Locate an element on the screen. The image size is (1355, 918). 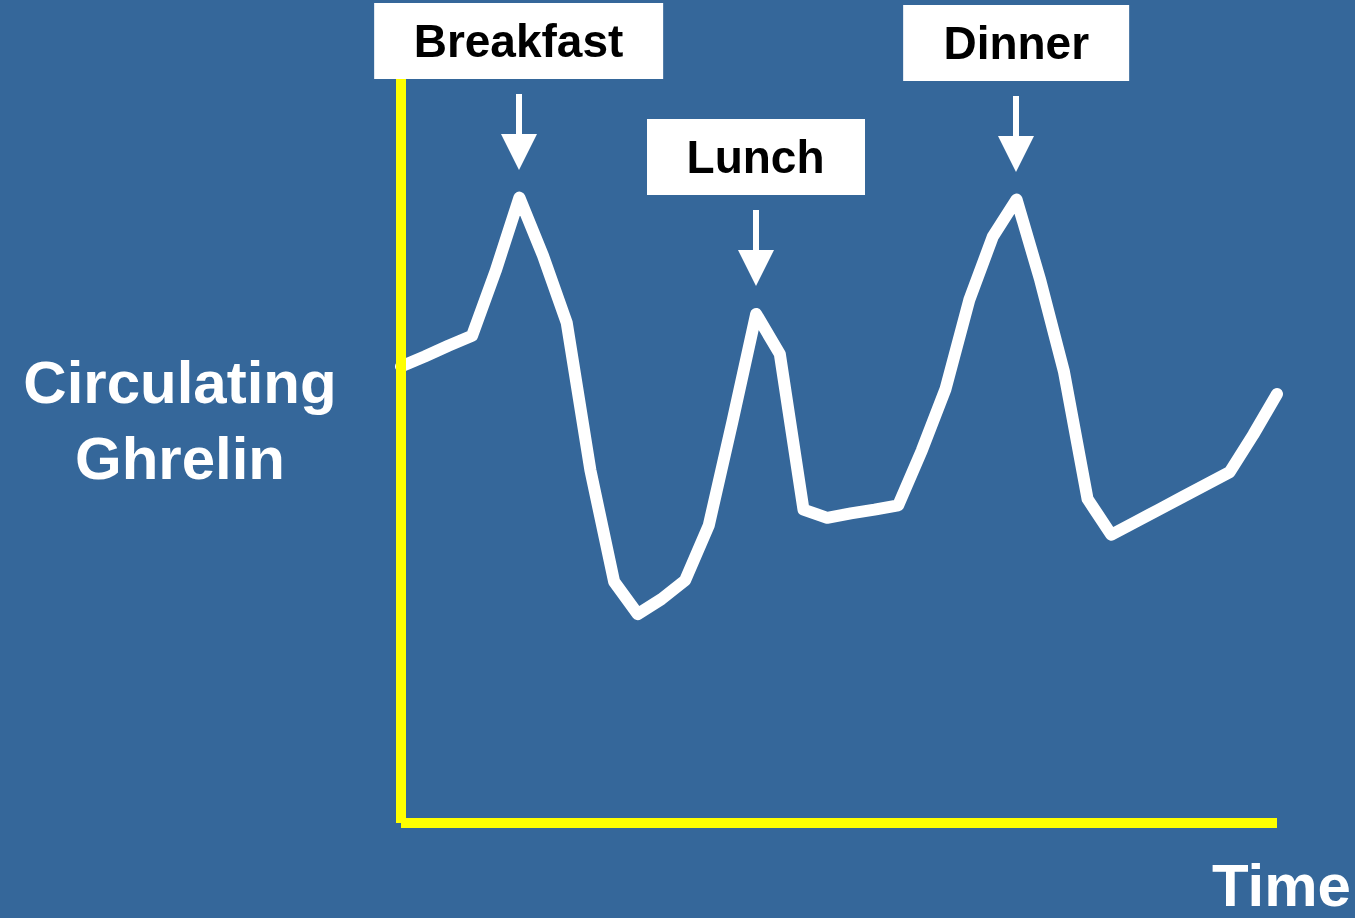
y-axis-title: Circulating Ghrelin is located at coordinates (180, 421).